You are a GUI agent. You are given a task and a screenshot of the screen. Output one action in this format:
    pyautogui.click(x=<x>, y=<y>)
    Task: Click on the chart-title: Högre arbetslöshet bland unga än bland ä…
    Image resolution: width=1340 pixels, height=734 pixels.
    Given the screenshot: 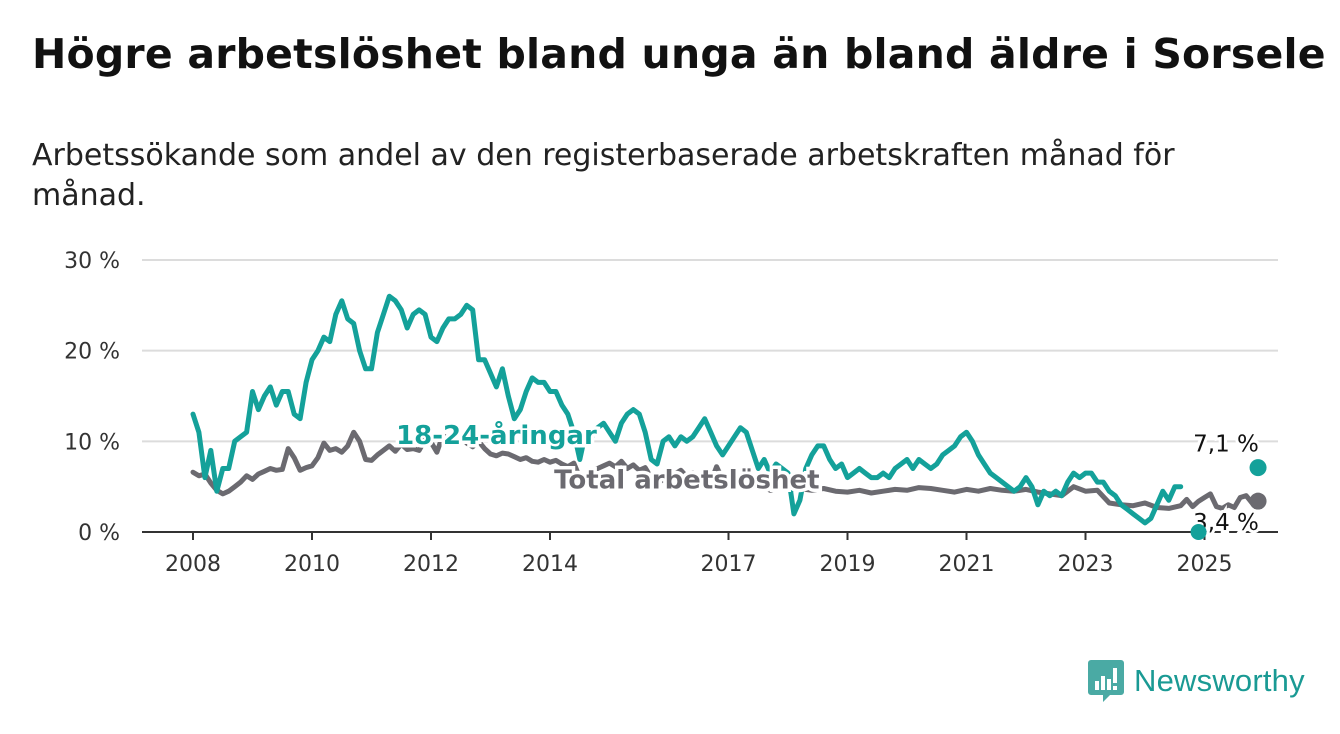 What is the action you would take?
    pyautogui.click(x=679, y=54)
    